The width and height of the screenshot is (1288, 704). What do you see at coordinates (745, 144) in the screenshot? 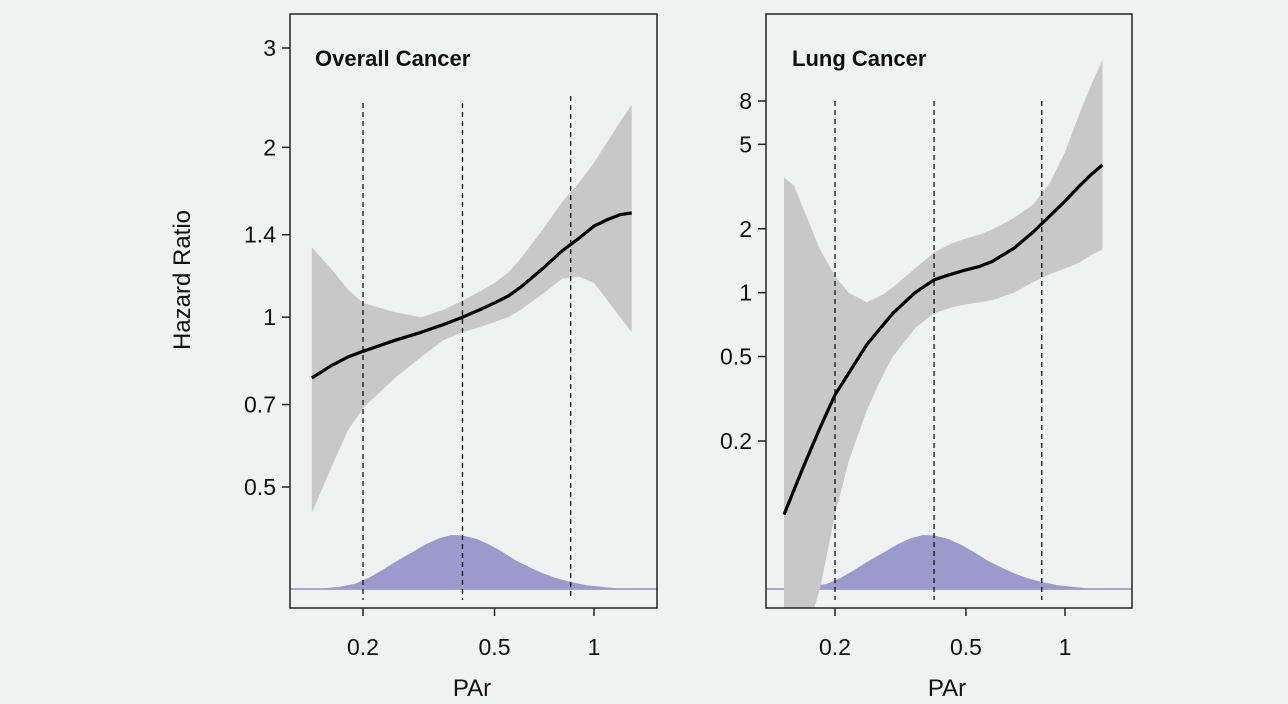
I see `y-tick-label: 5` at bounding box center [745, 144].